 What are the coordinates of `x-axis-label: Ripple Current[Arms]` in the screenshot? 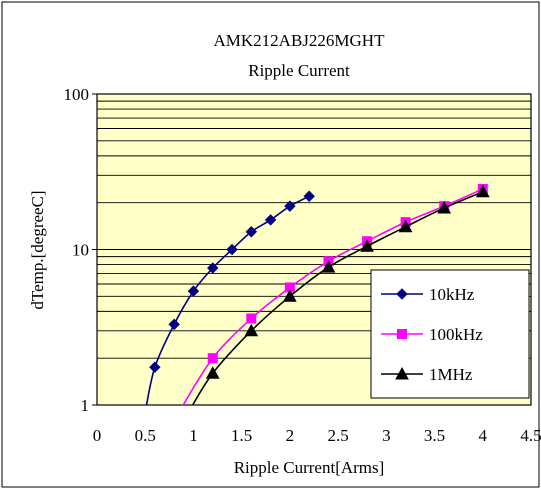 It's located at (309, 467).